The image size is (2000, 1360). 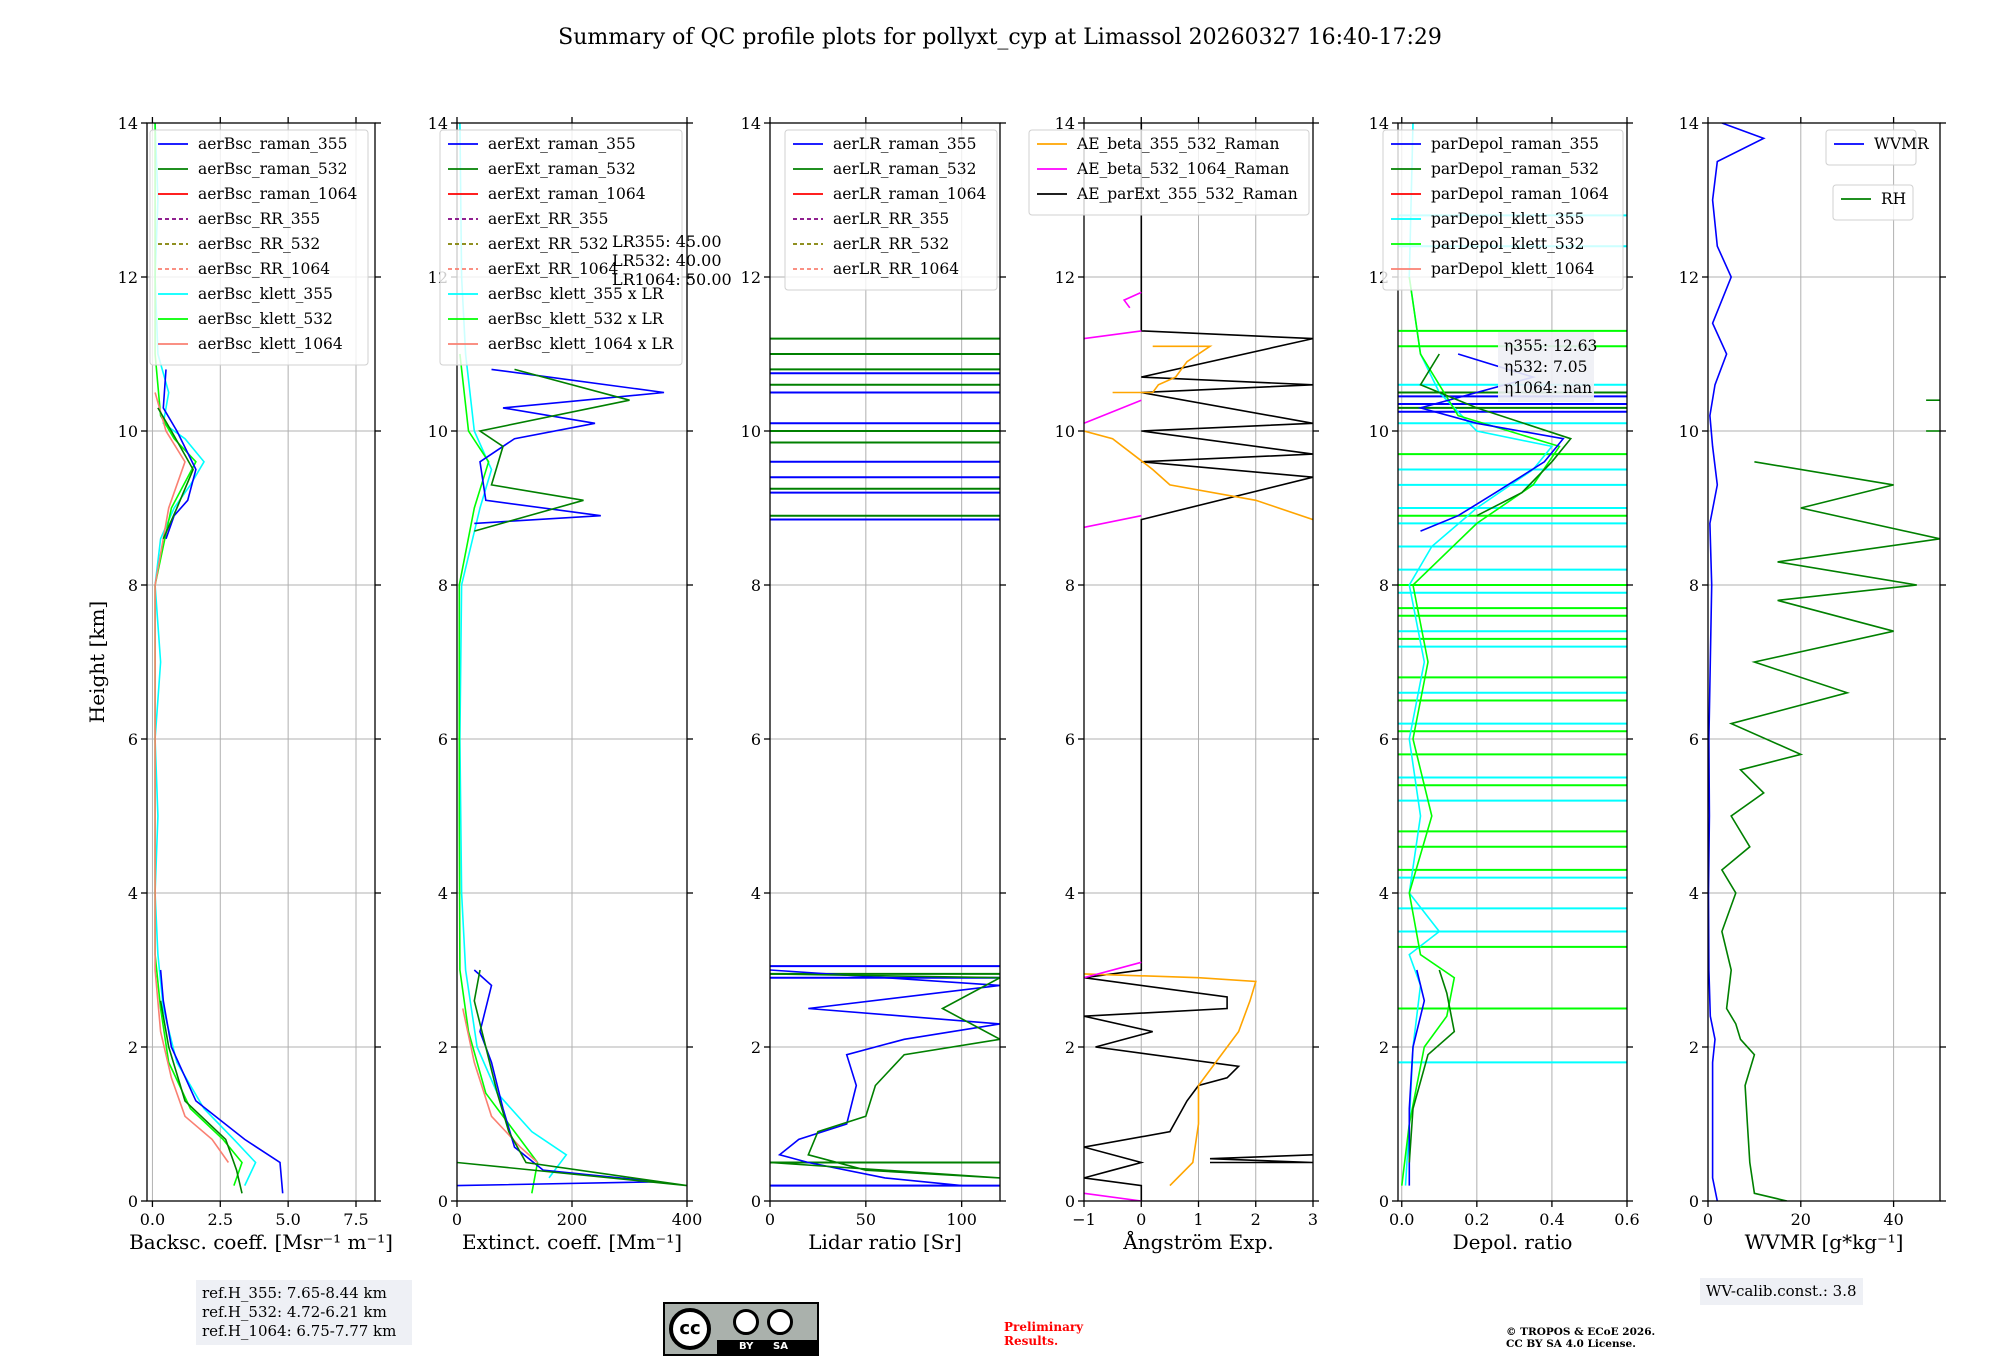 I want to click on eta-value: η1064: nan, so click(x=1548, y=388).